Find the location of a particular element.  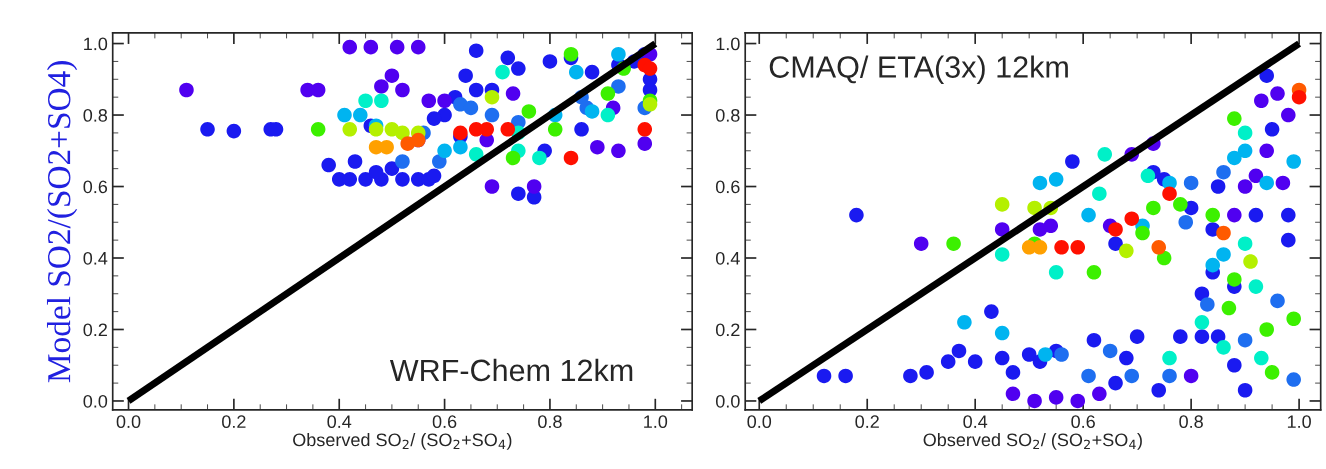

y-tick-label: 1.0 is located at coordinates (96, 44).